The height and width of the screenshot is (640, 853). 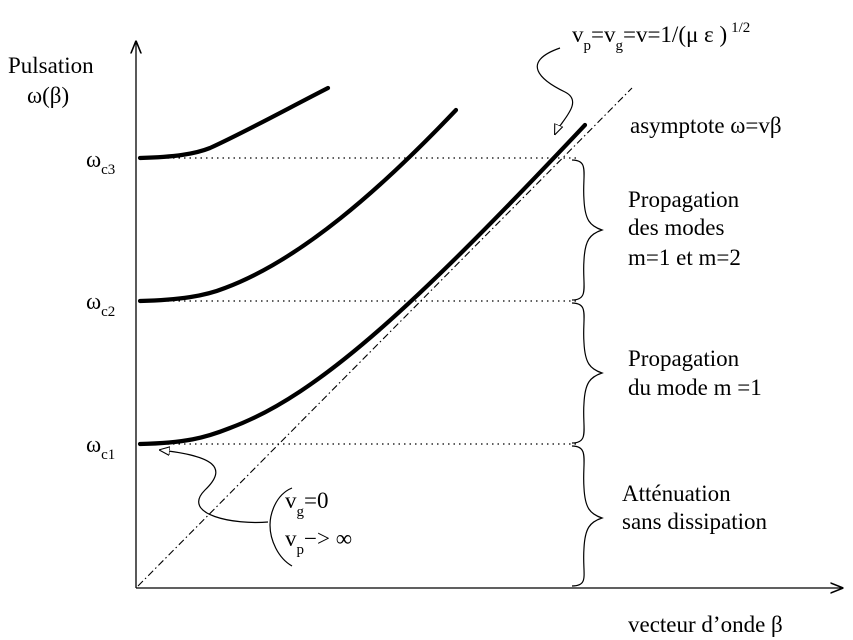 What do you see at coordinates (695, 373) in the screenshot?
I see `region-label-middle: Propagation du mode m =1` at bounding box center [695, 373].